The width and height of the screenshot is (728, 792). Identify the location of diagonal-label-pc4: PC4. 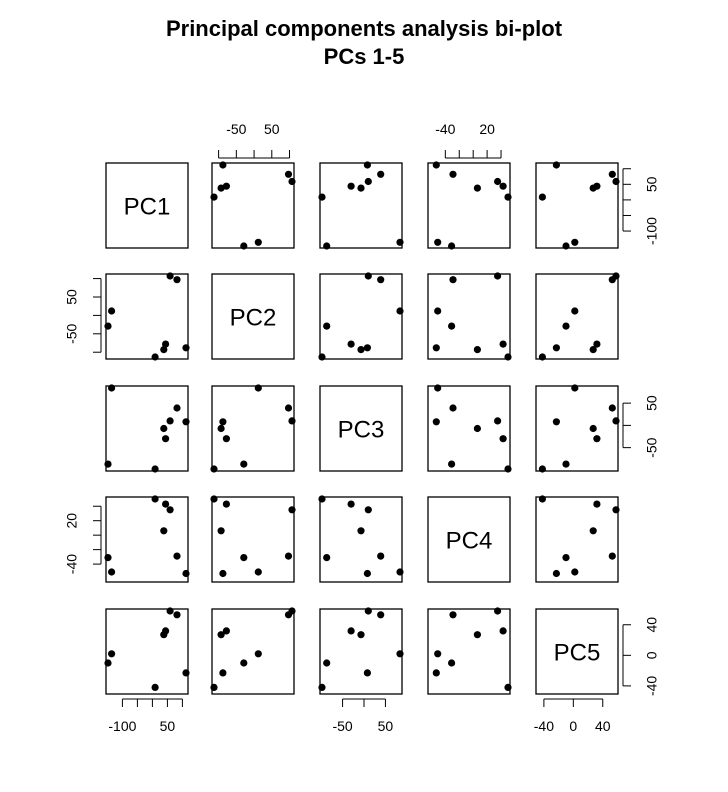
(469, 541).